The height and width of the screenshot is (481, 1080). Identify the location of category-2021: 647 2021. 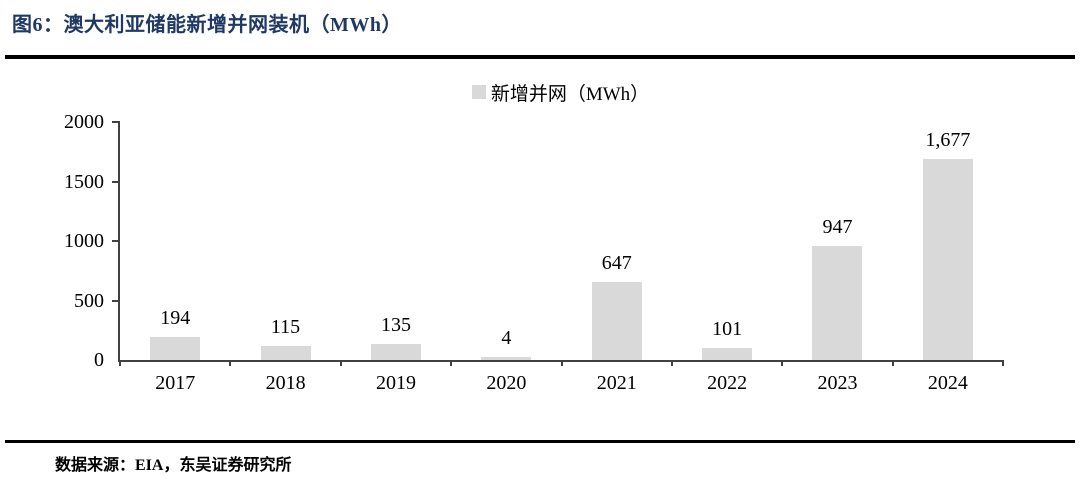
(617, 258).